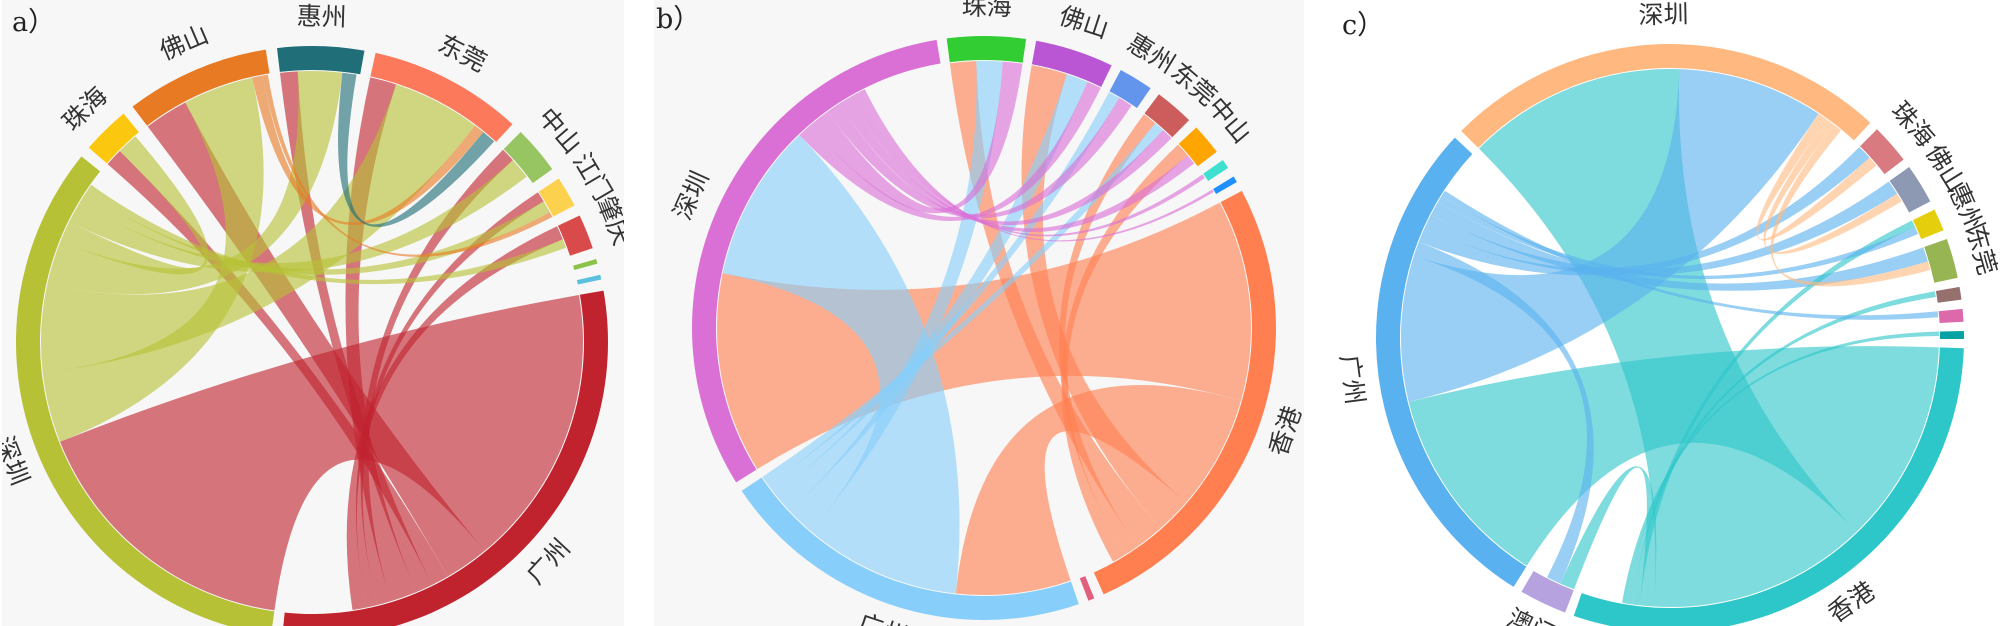 This screenshot has width=2006, height=626. Describe the element at coordinates (1547, 591) in the screenshot. I see `chord-arc-澳门` at that location.